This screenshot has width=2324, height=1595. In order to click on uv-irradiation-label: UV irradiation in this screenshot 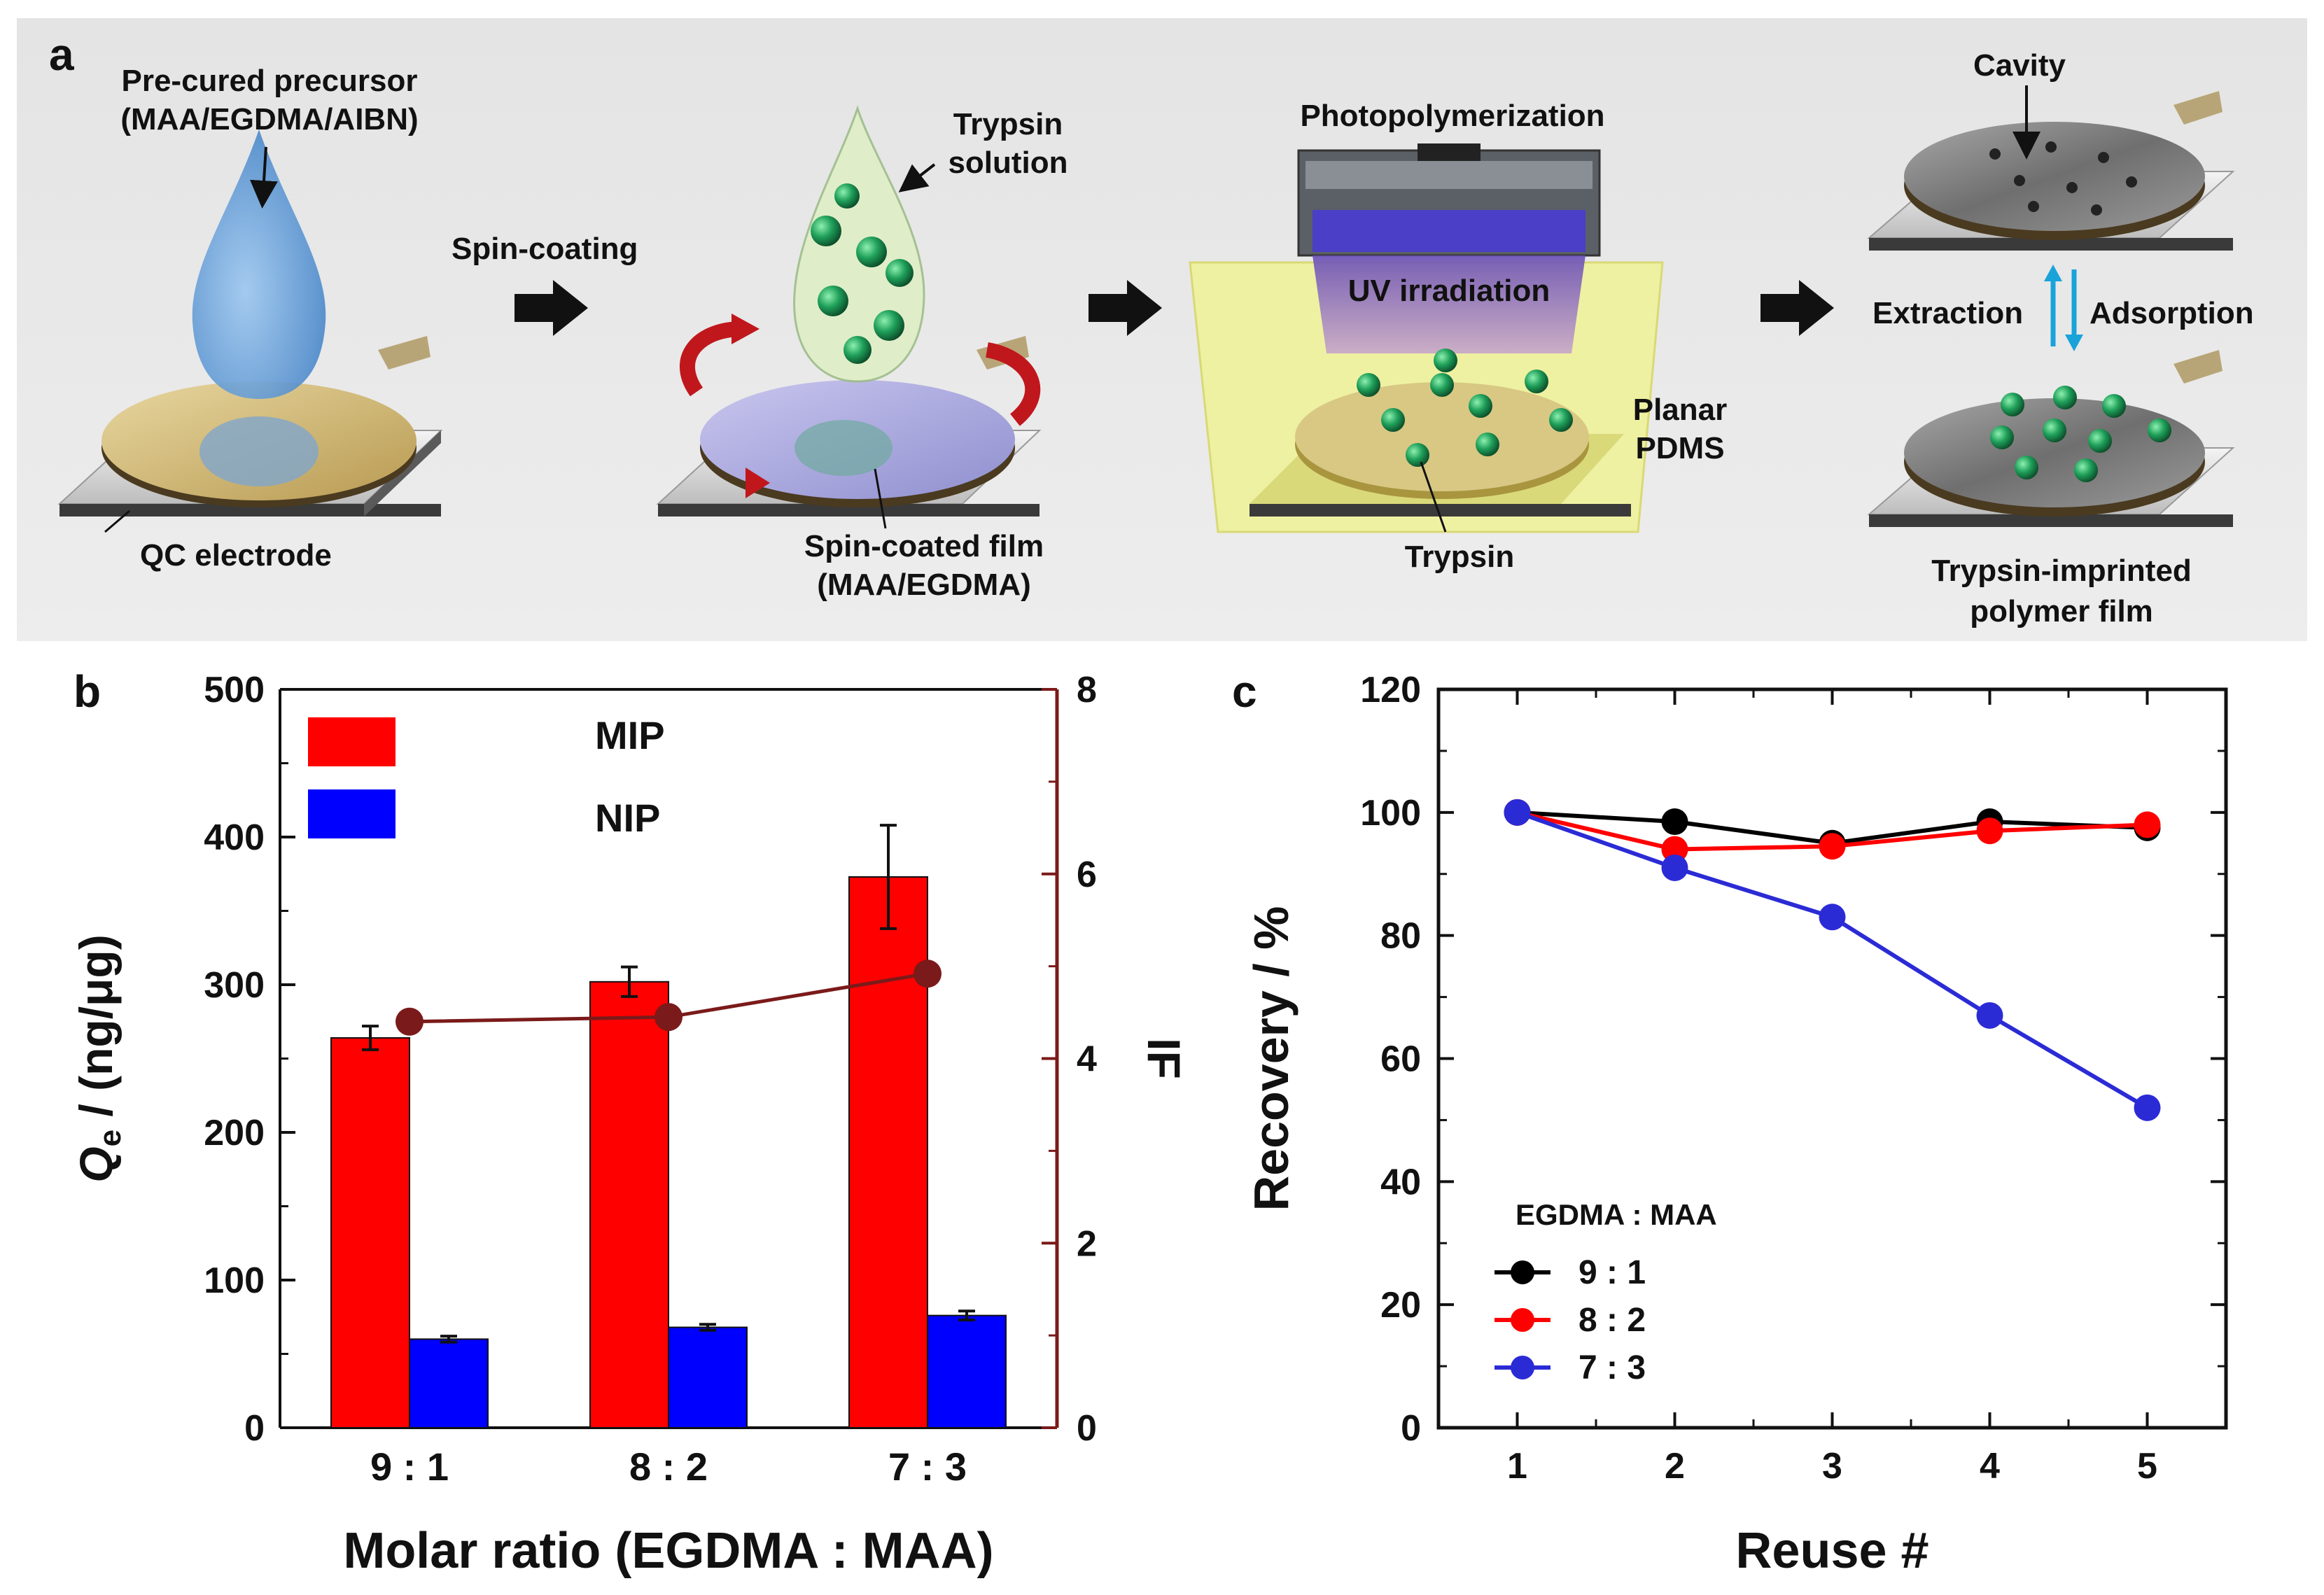, I will do `click(1449, 291)`.